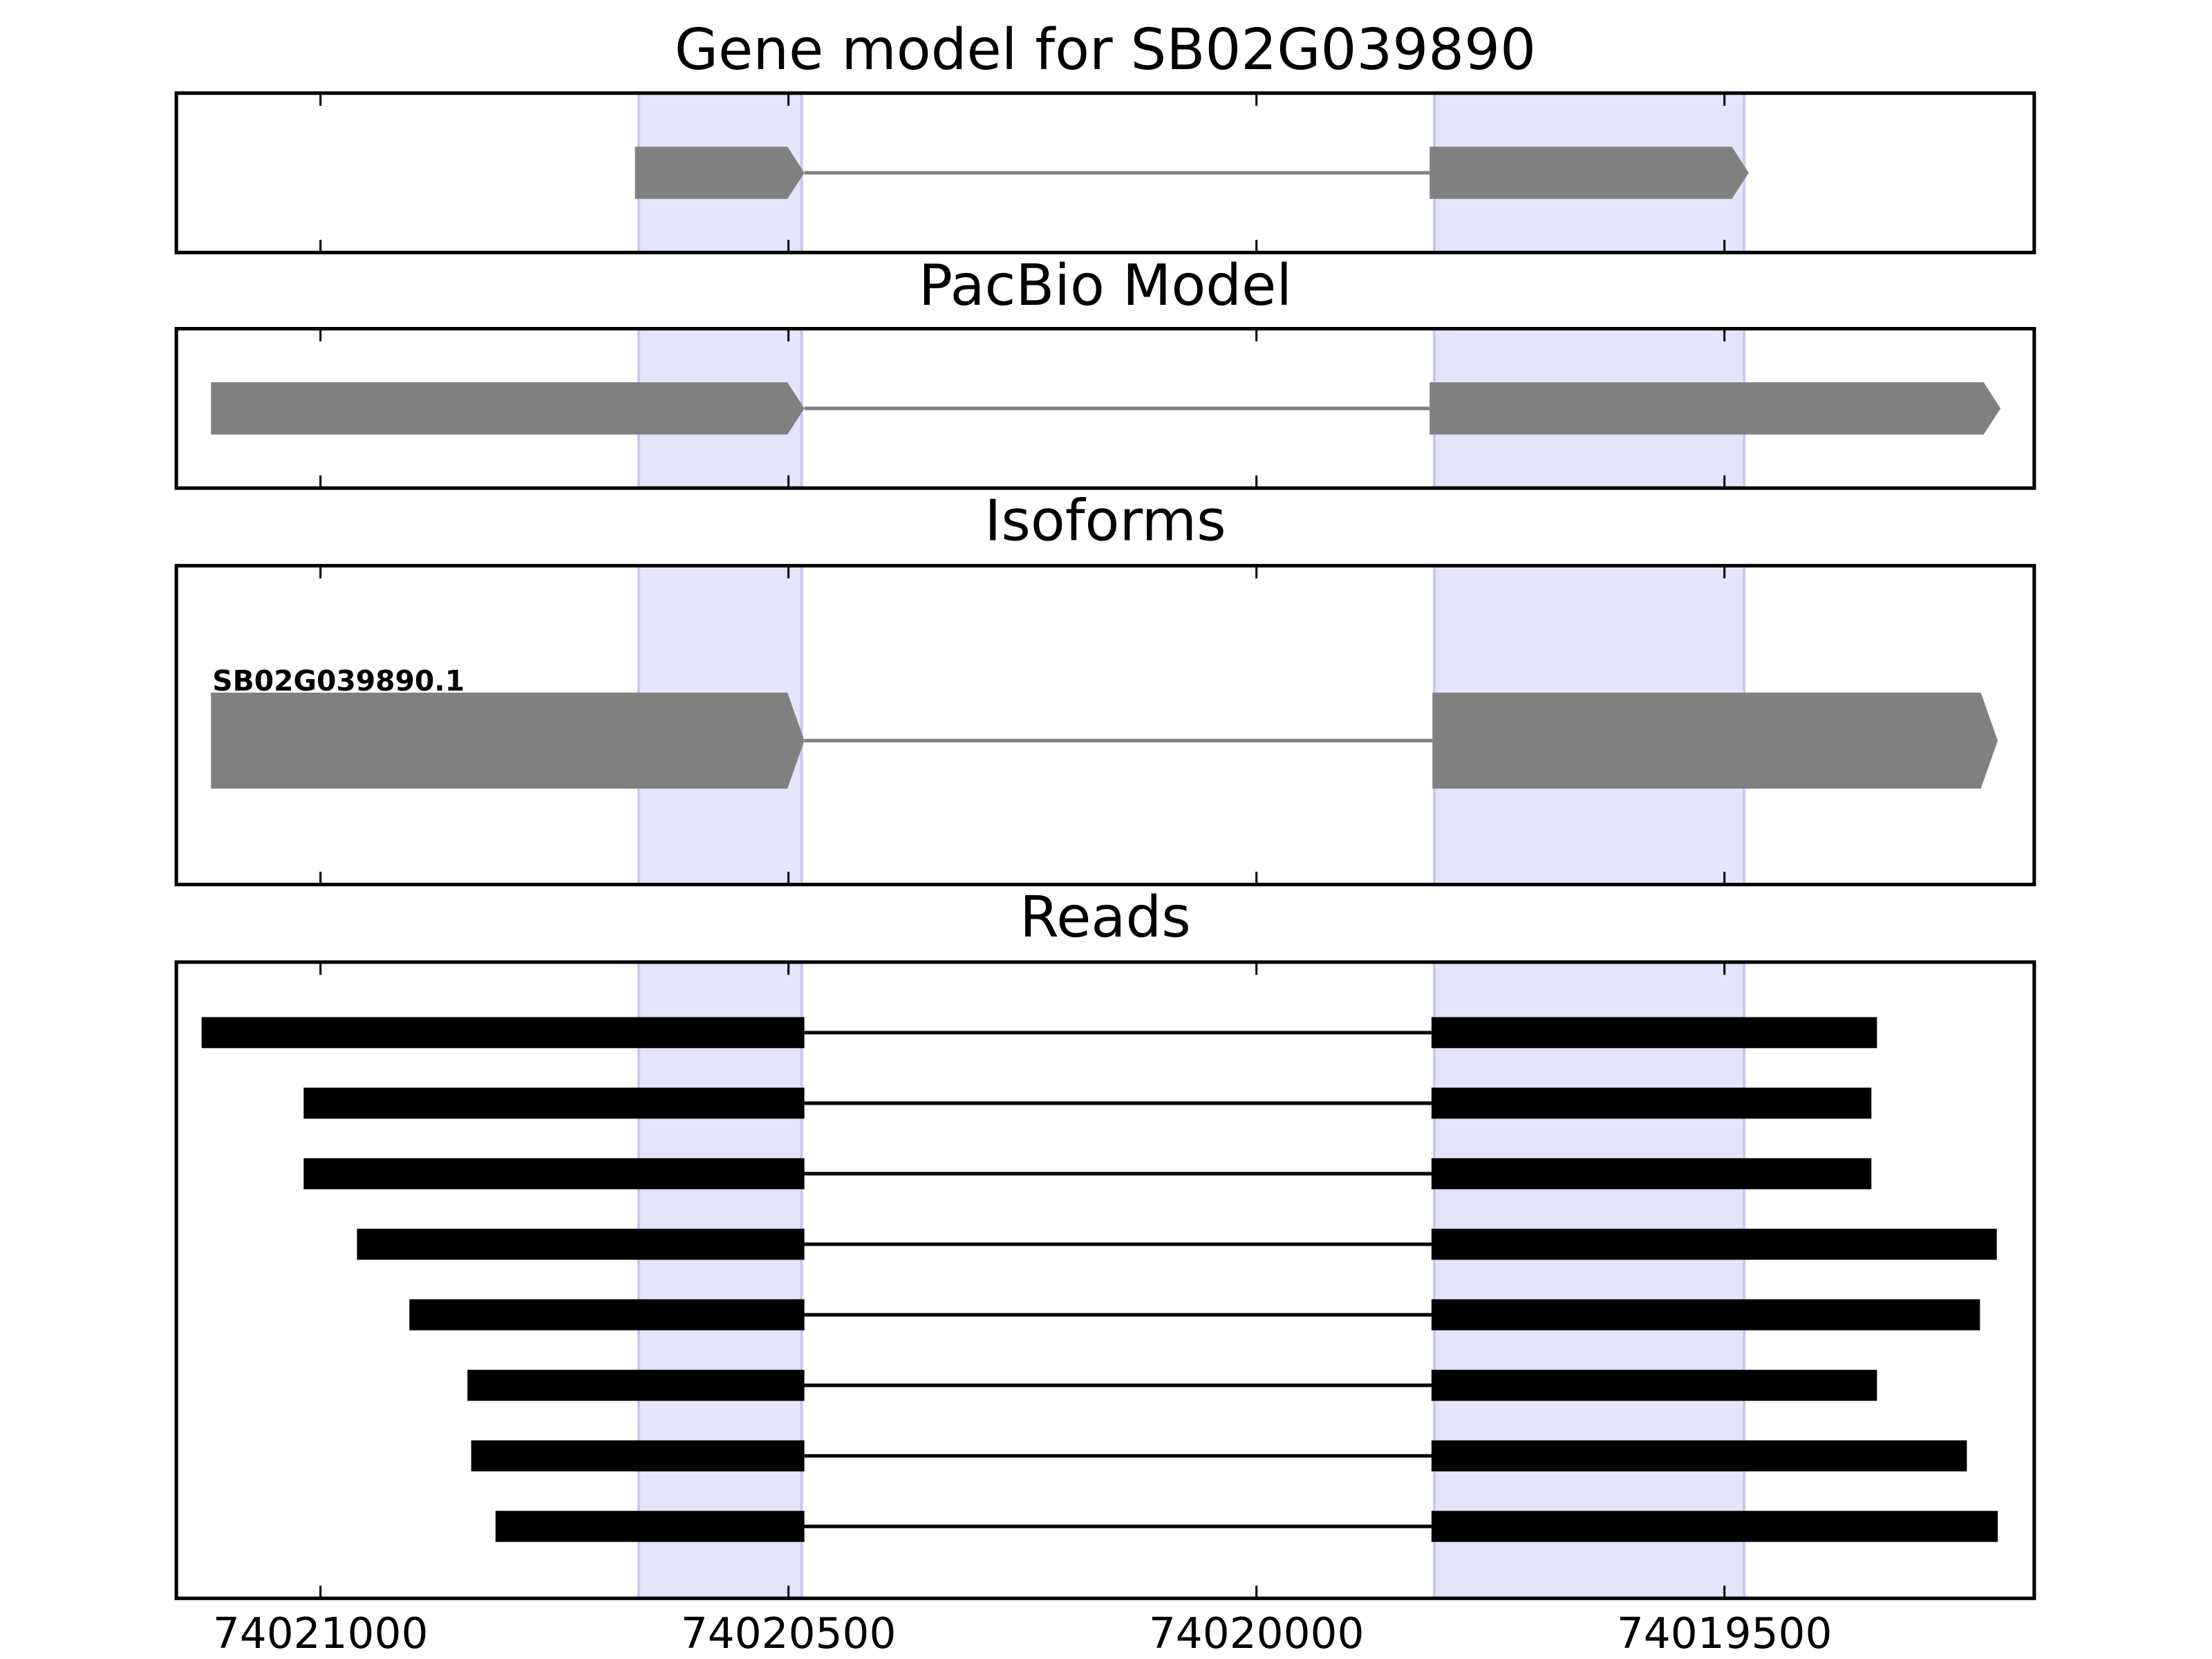  Describe the element at coordinates (338, 680) in the screenshot. I see `isoform-label: SB02G039890.1` at that location.